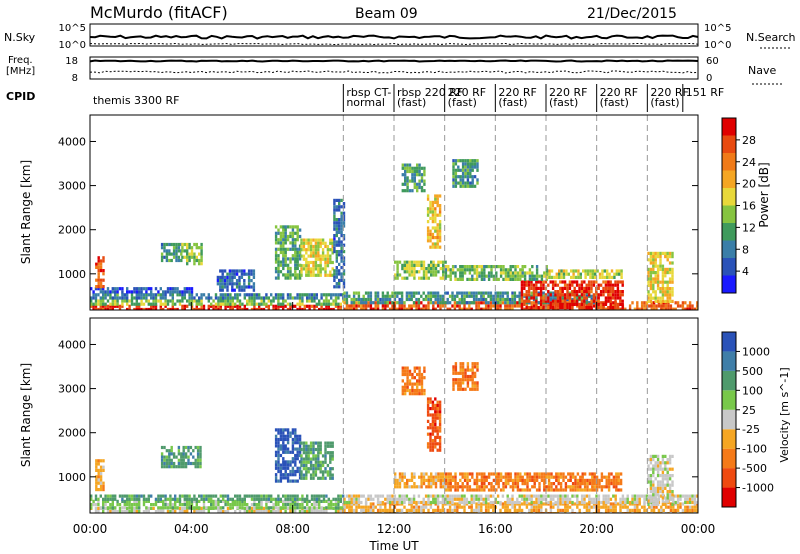 This screenshot has width=800, height=554. I want to click on colorbar-tick-label: 24, so click(749, 162).